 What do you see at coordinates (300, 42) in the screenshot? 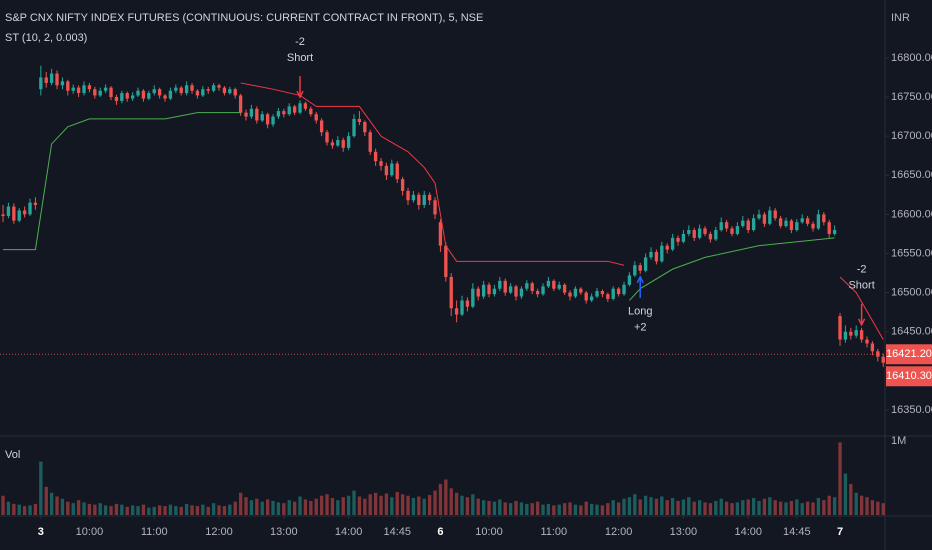
I see `signal-label: -2` at bounding box center [300, 42].